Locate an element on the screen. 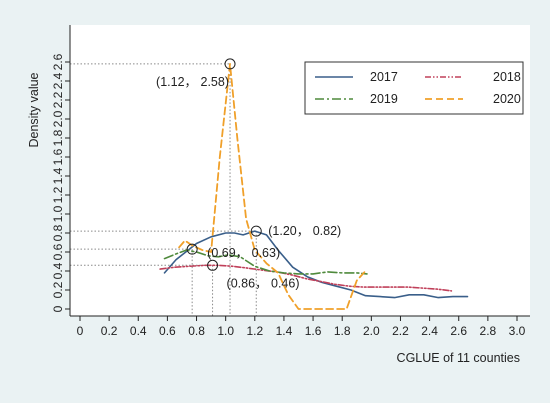  x-tick-label: 2.2 is located at coordinates (400, 331).